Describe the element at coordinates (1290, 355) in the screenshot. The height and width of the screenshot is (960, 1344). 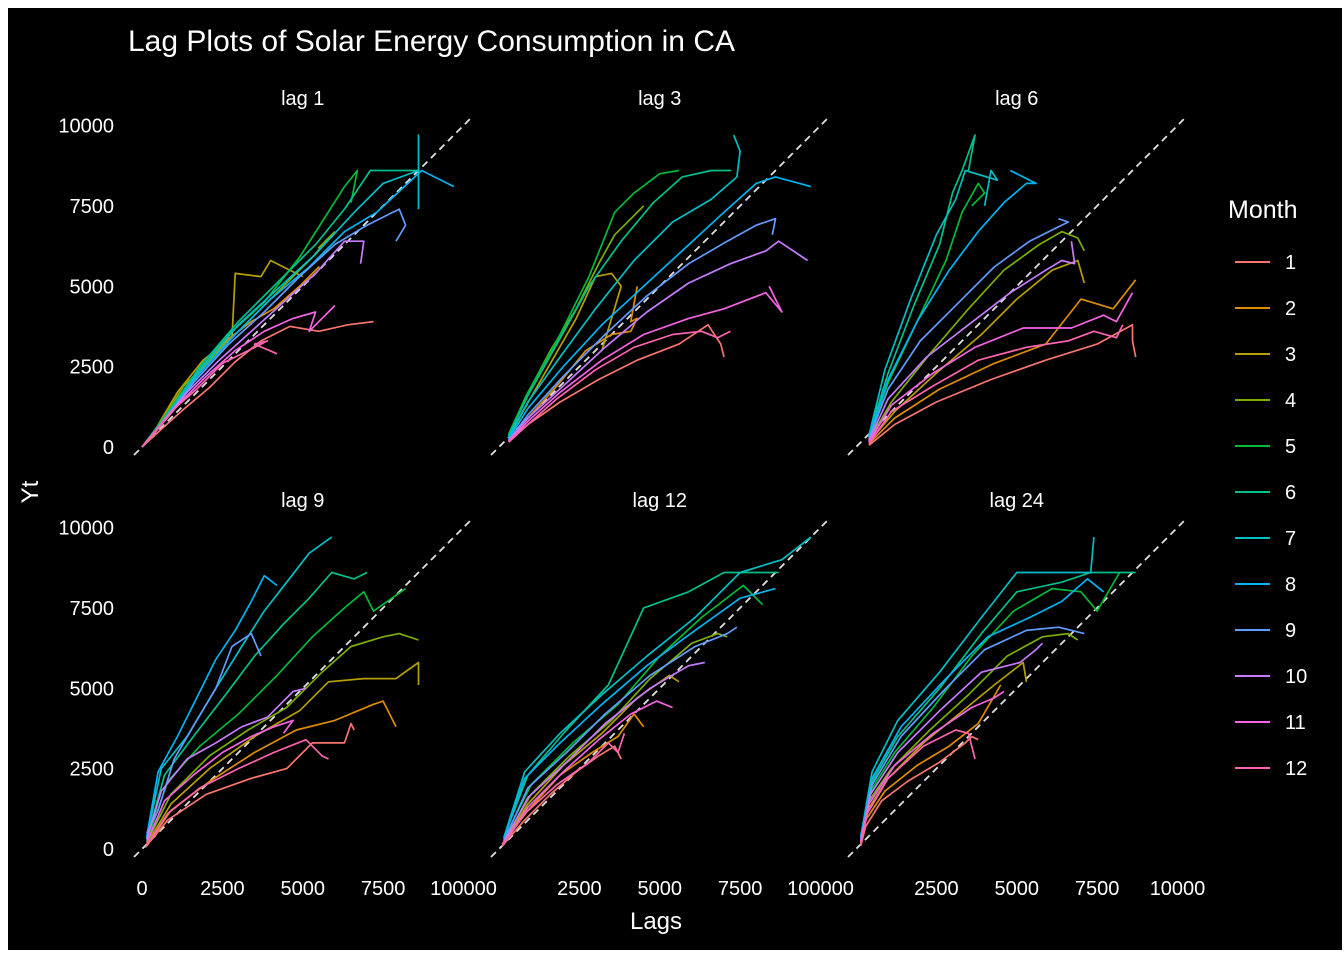
I see `legend-label: 3` at that location.